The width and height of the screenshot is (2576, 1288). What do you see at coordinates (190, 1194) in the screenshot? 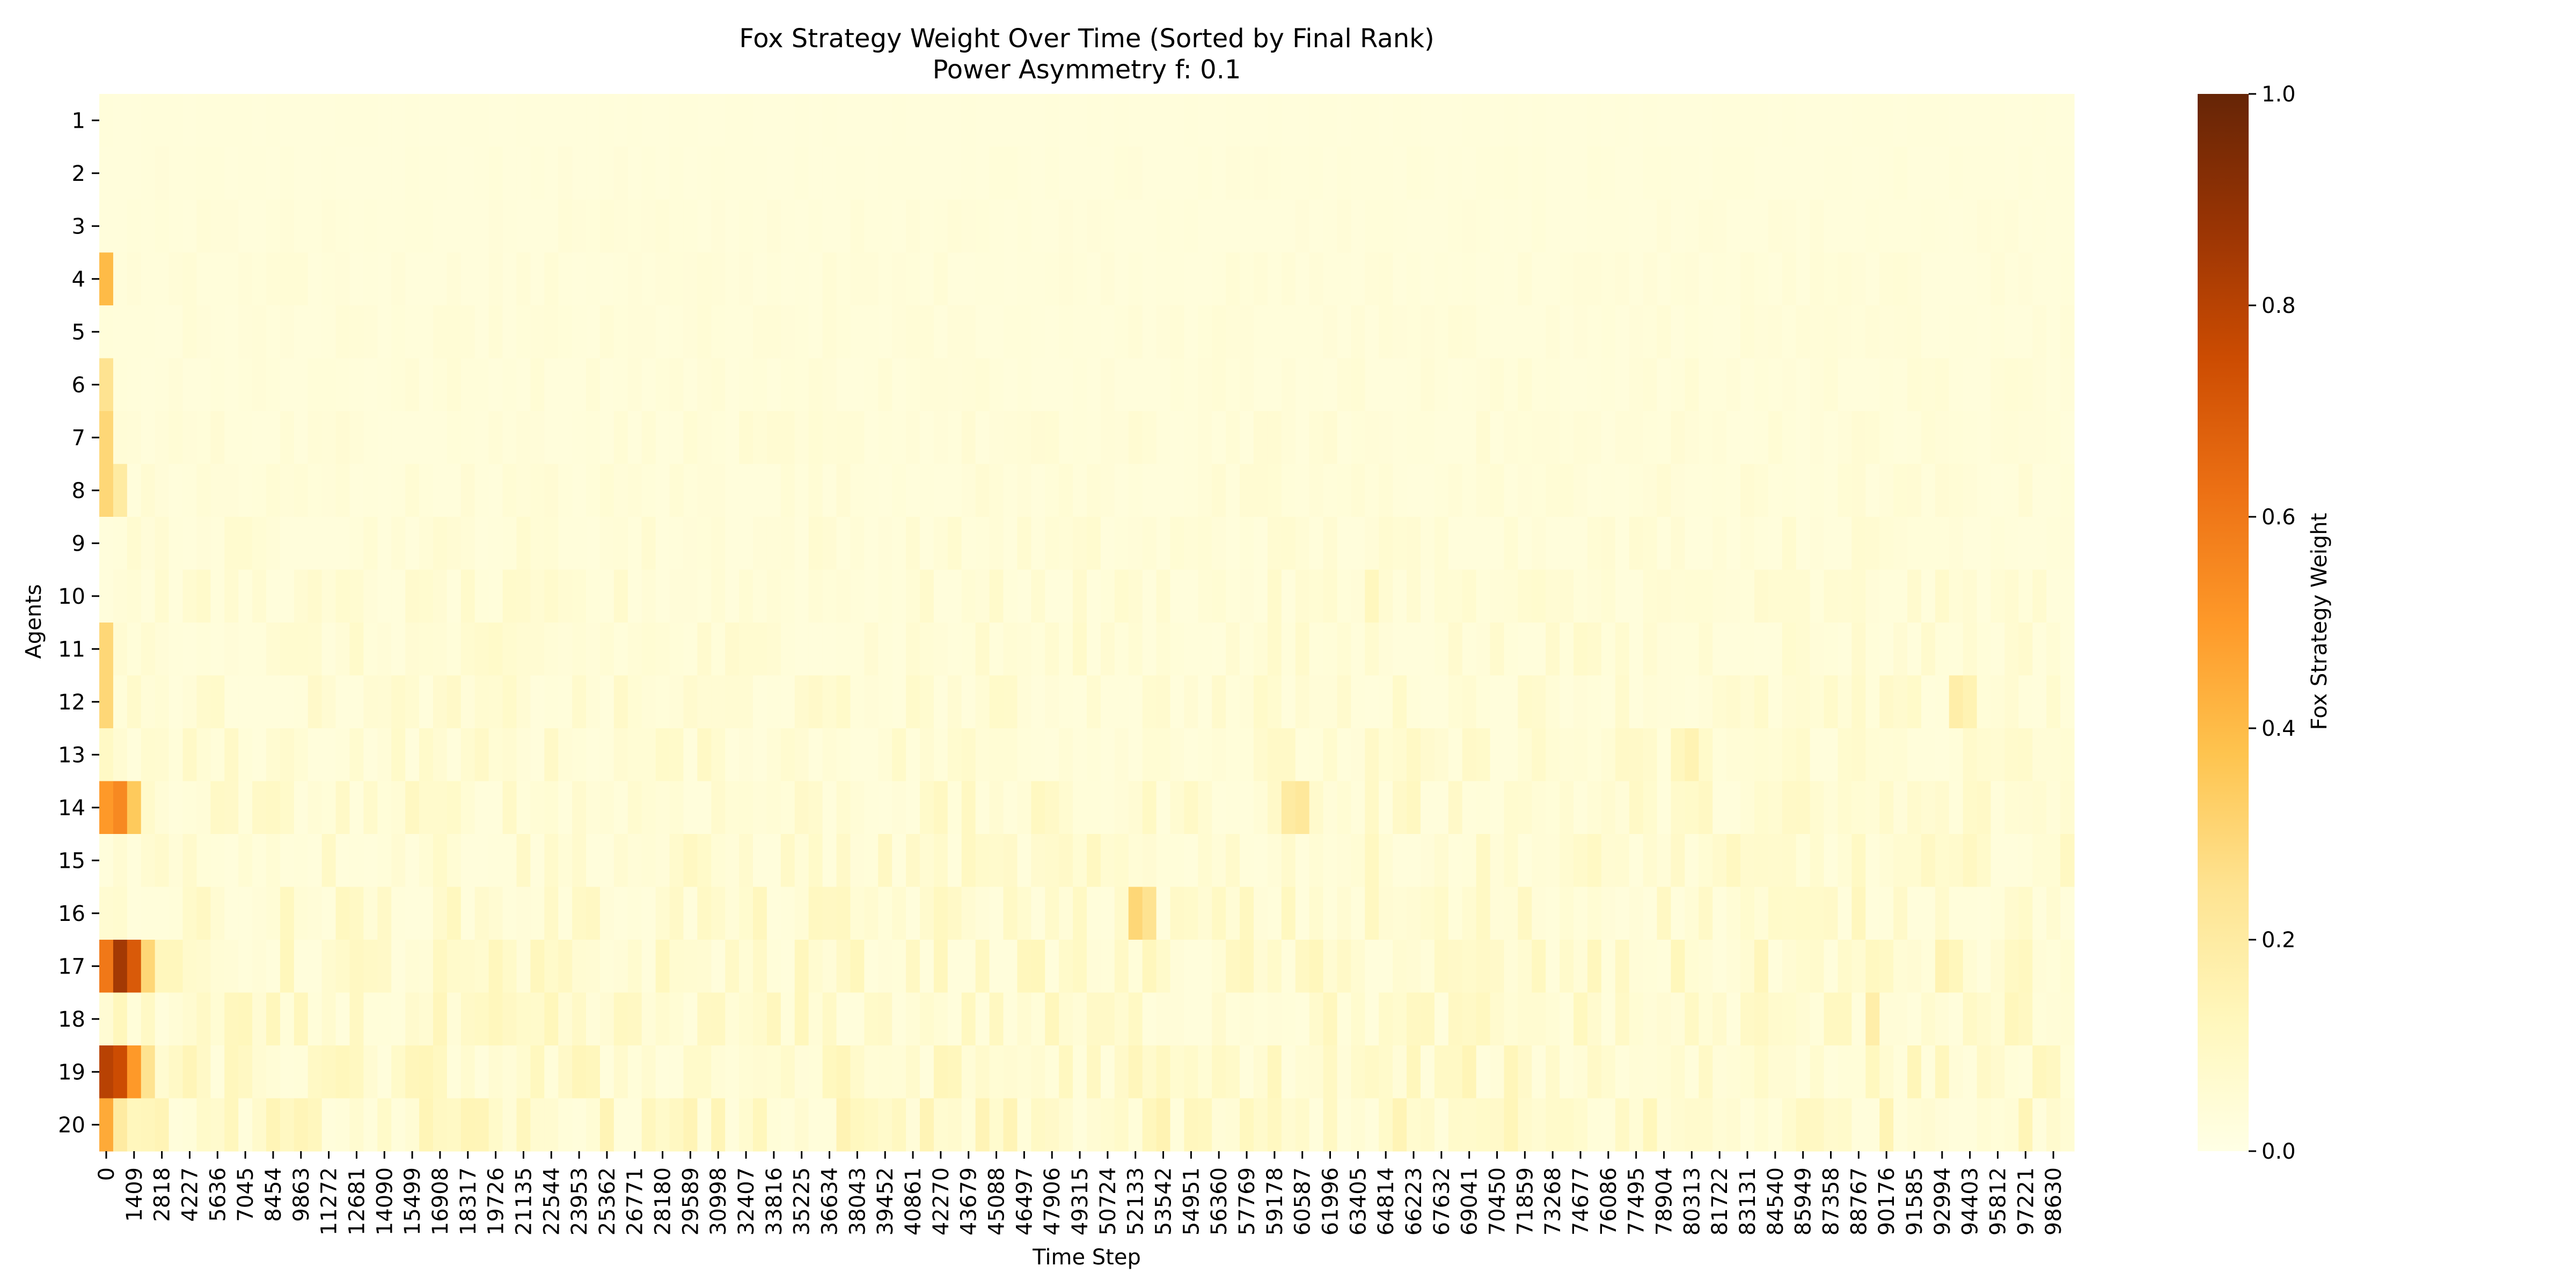
I see `x-tick-label: 4227` at bounding box center [190, 1194].